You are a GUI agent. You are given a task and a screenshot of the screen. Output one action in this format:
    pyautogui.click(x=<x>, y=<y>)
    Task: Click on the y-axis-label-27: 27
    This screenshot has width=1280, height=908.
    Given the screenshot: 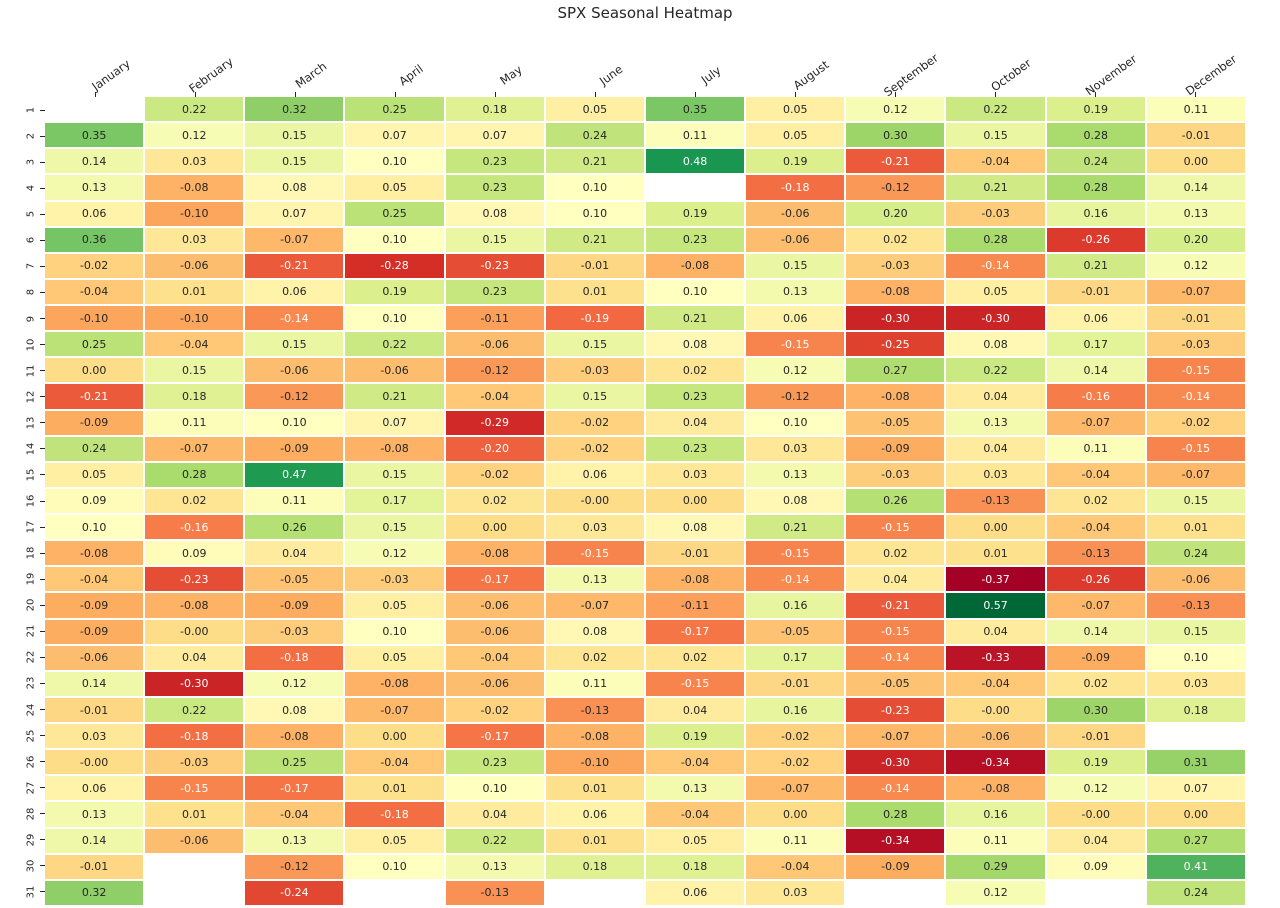 What is the action you would take?
    pyautogui.click(x=31, y=788)
    